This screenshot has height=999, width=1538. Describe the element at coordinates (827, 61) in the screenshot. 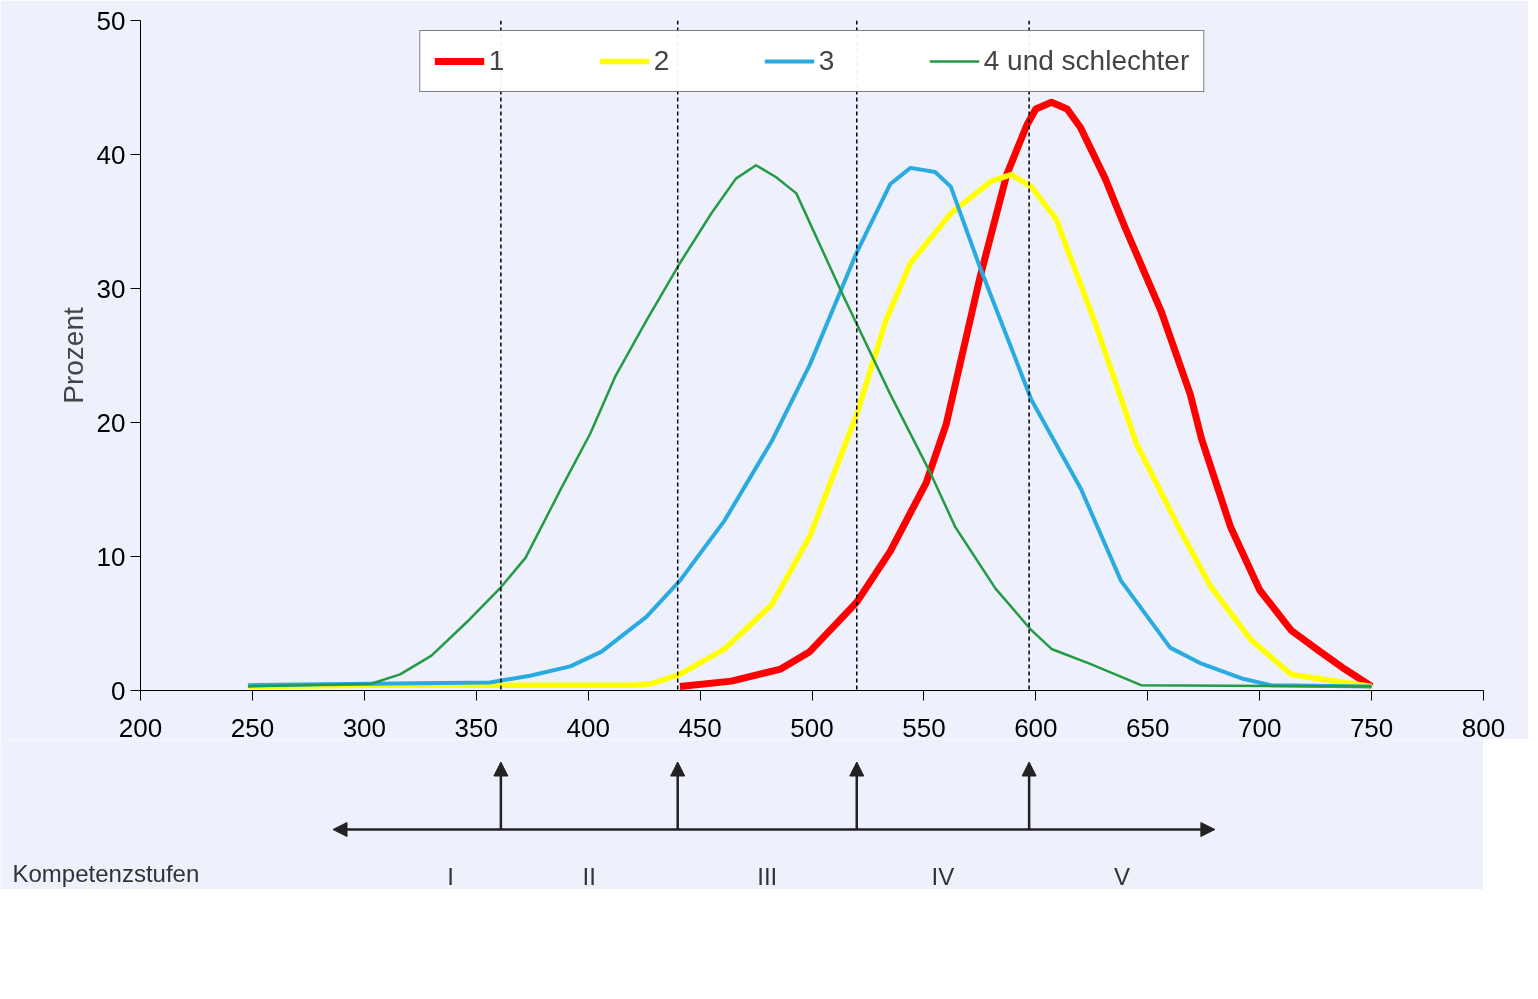

I see `legend-label: 3` at that location.